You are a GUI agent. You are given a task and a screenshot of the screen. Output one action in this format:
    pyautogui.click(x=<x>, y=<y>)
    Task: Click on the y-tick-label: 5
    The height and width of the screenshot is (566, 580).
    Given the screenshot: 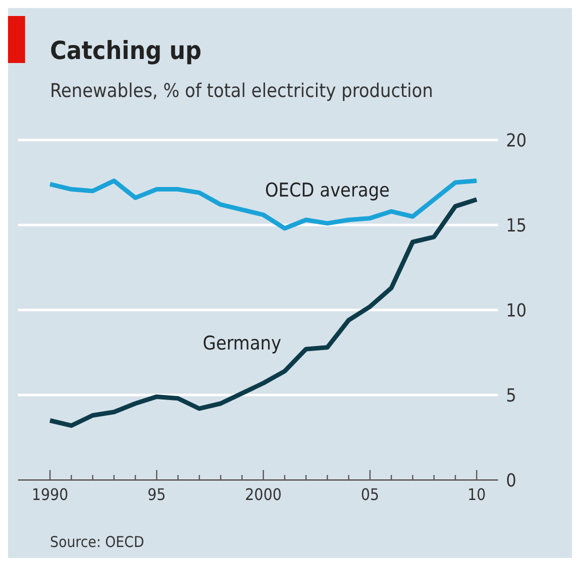 What is the action you would take?
    pyautogui.click(x=511, y=395)
    